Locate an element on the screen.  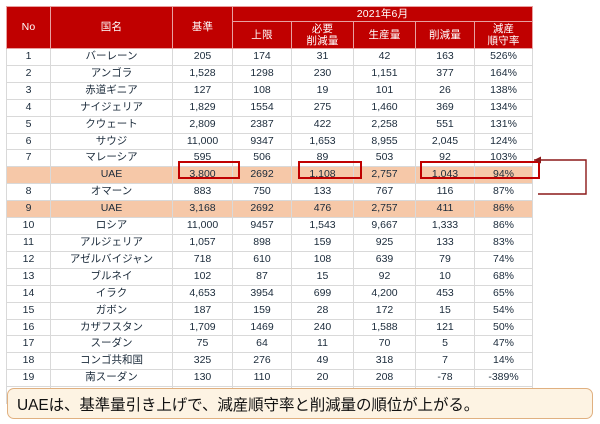
column-header-cap: 上限 is located at coordinates (262, 35).